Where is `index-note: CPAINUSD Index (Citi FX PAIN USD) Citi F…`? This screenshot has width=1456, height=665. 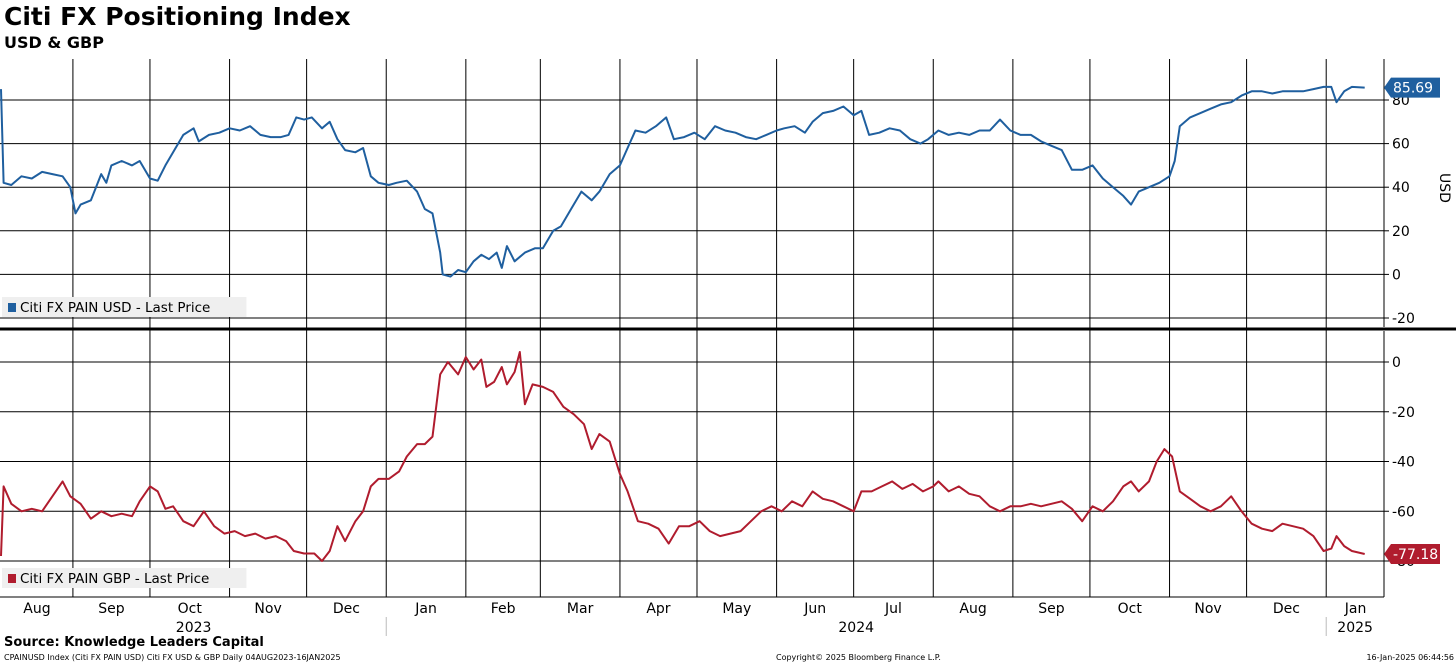 index-note: CPAINUSD Index (Citi FX PAIN USD) Citi F… is located at coordinates (172, 657).